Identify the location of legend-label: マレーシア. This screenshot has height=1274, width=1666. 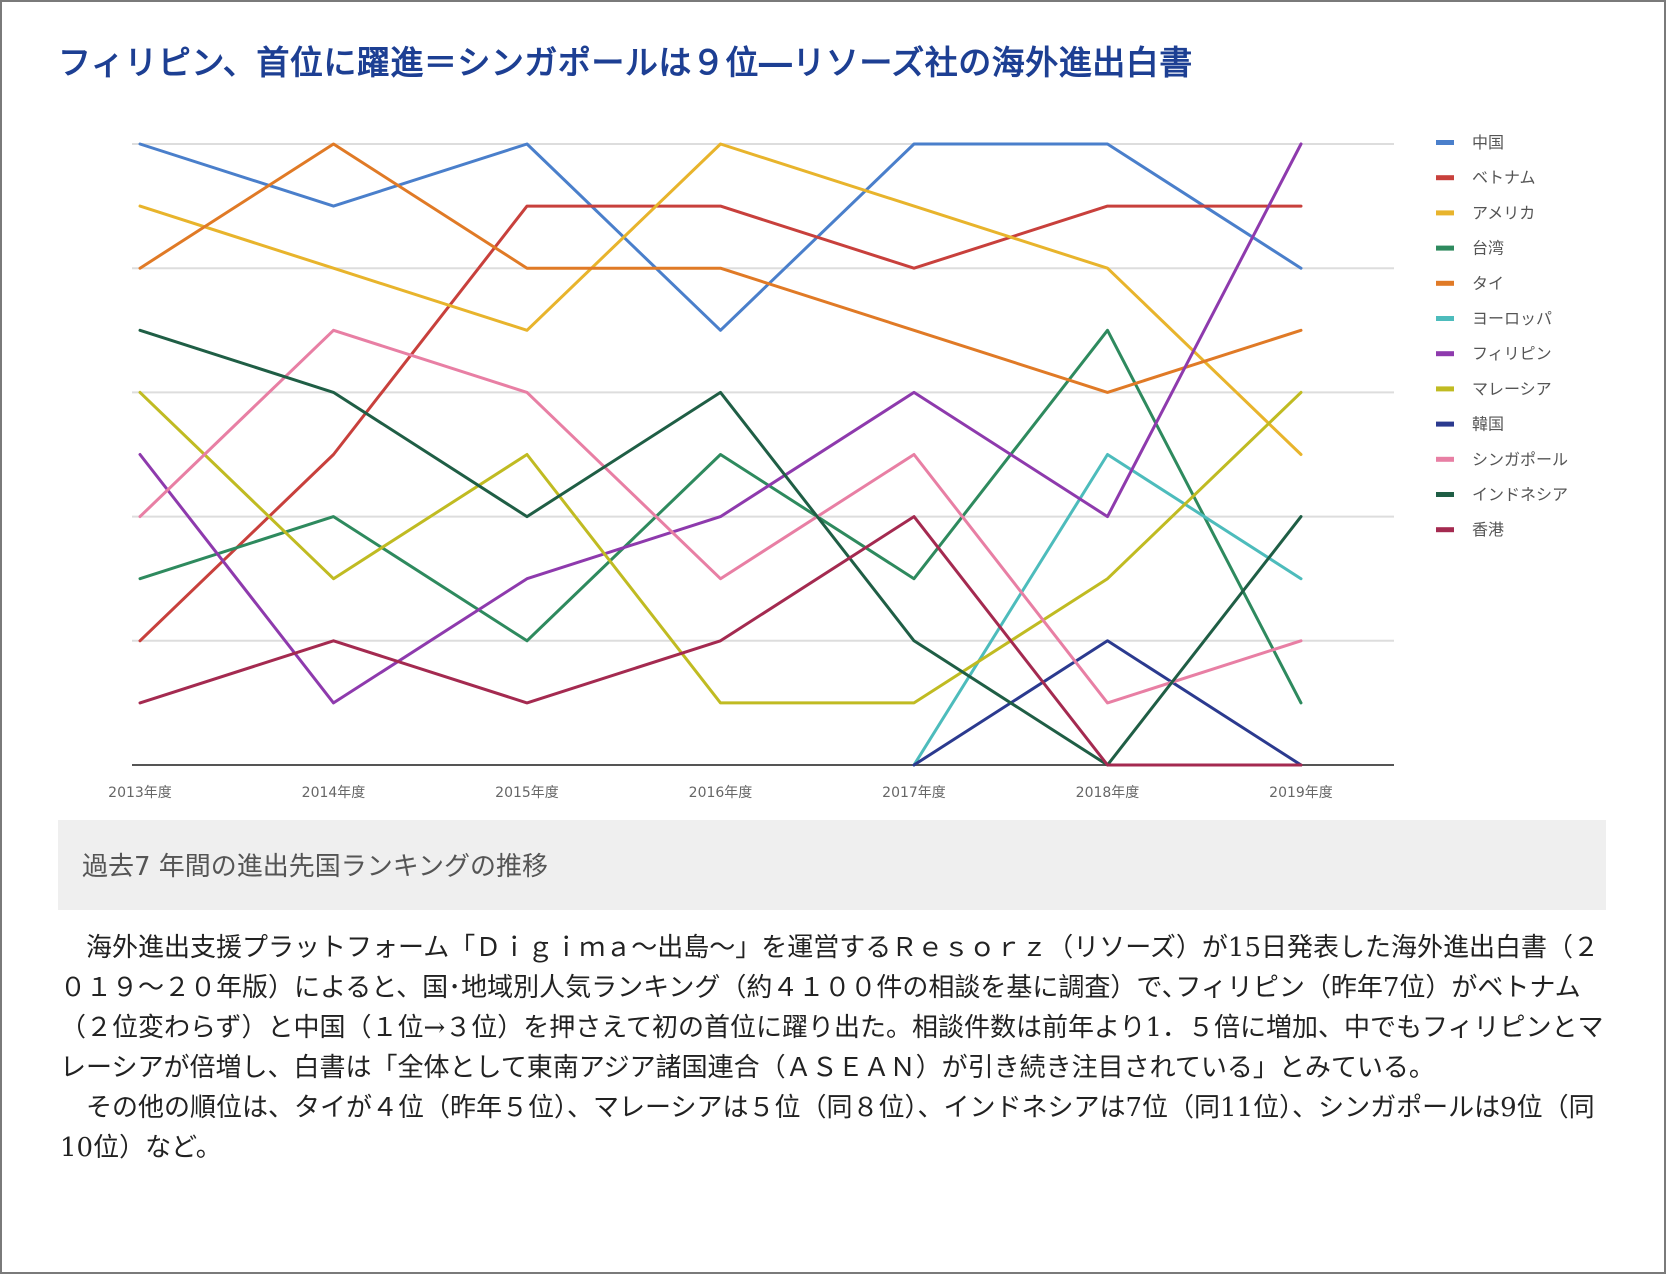
(1512, 388).